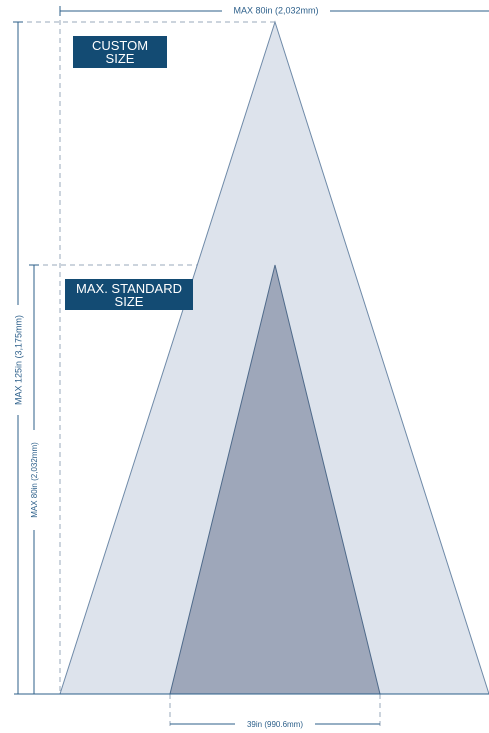 Image resolution: width=489 pixels, height=733 pixels. I want to click on dimension-label: 39in (990.6mm), so click(275, 724).